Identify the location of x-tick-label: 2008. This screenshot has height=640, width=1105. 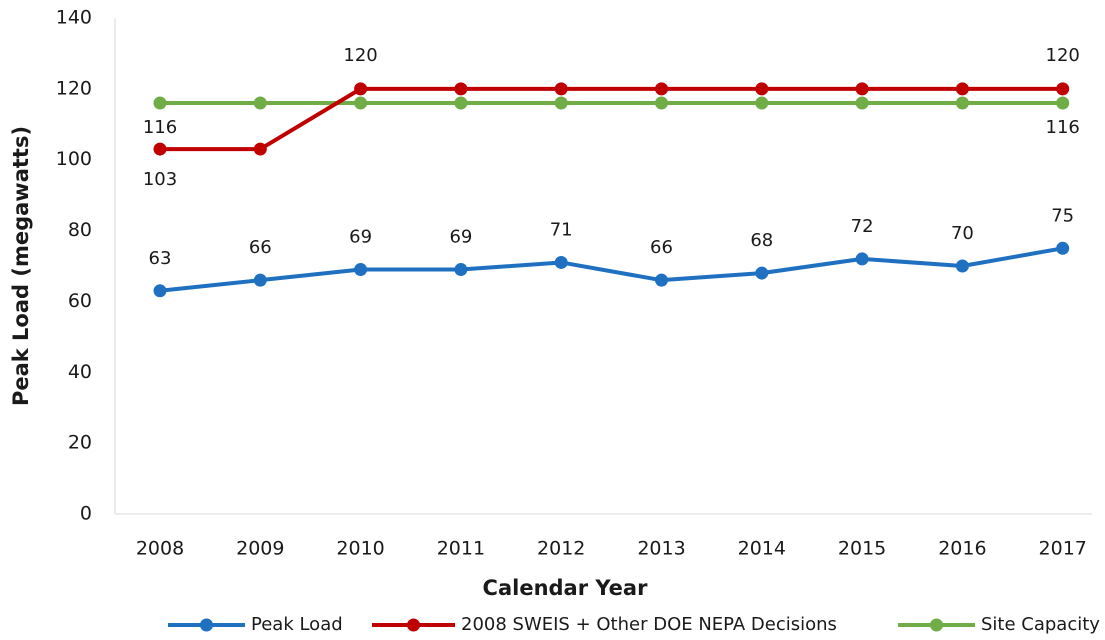
(160, 549).